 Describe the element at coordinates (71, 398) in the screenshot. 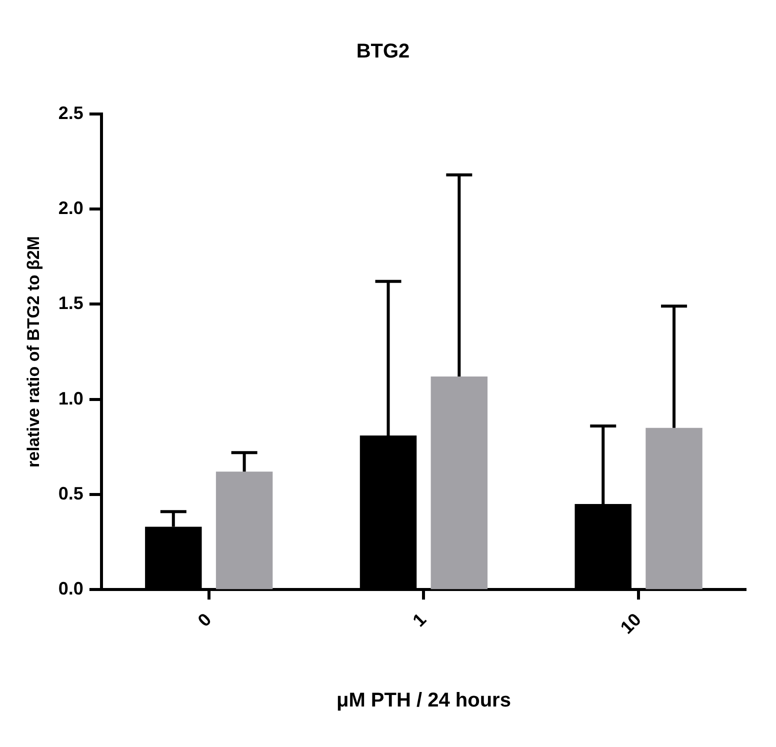

I see `y-tick-label: 1.0` at that location.